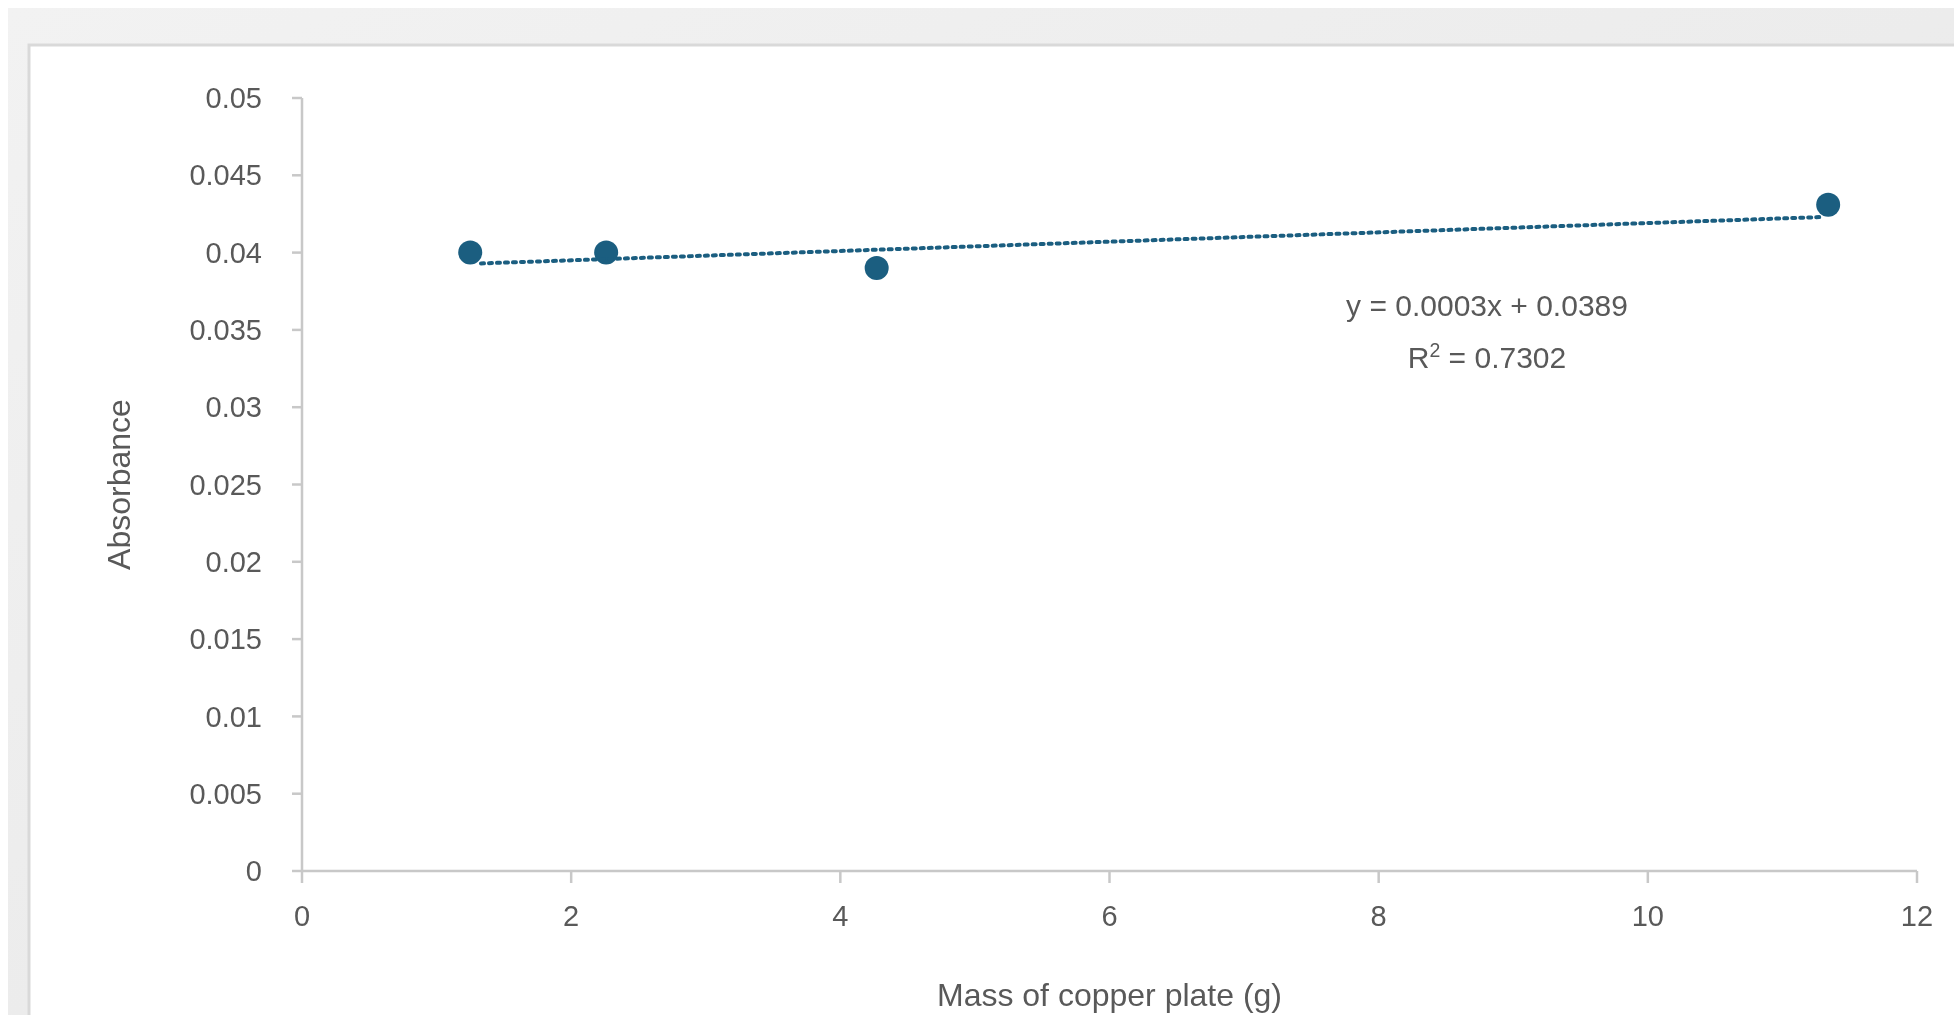  What do you see at coordinates (840, 916) in the screenshot?
I see `x-tick-label: 4` at bounding box center [840, 916].